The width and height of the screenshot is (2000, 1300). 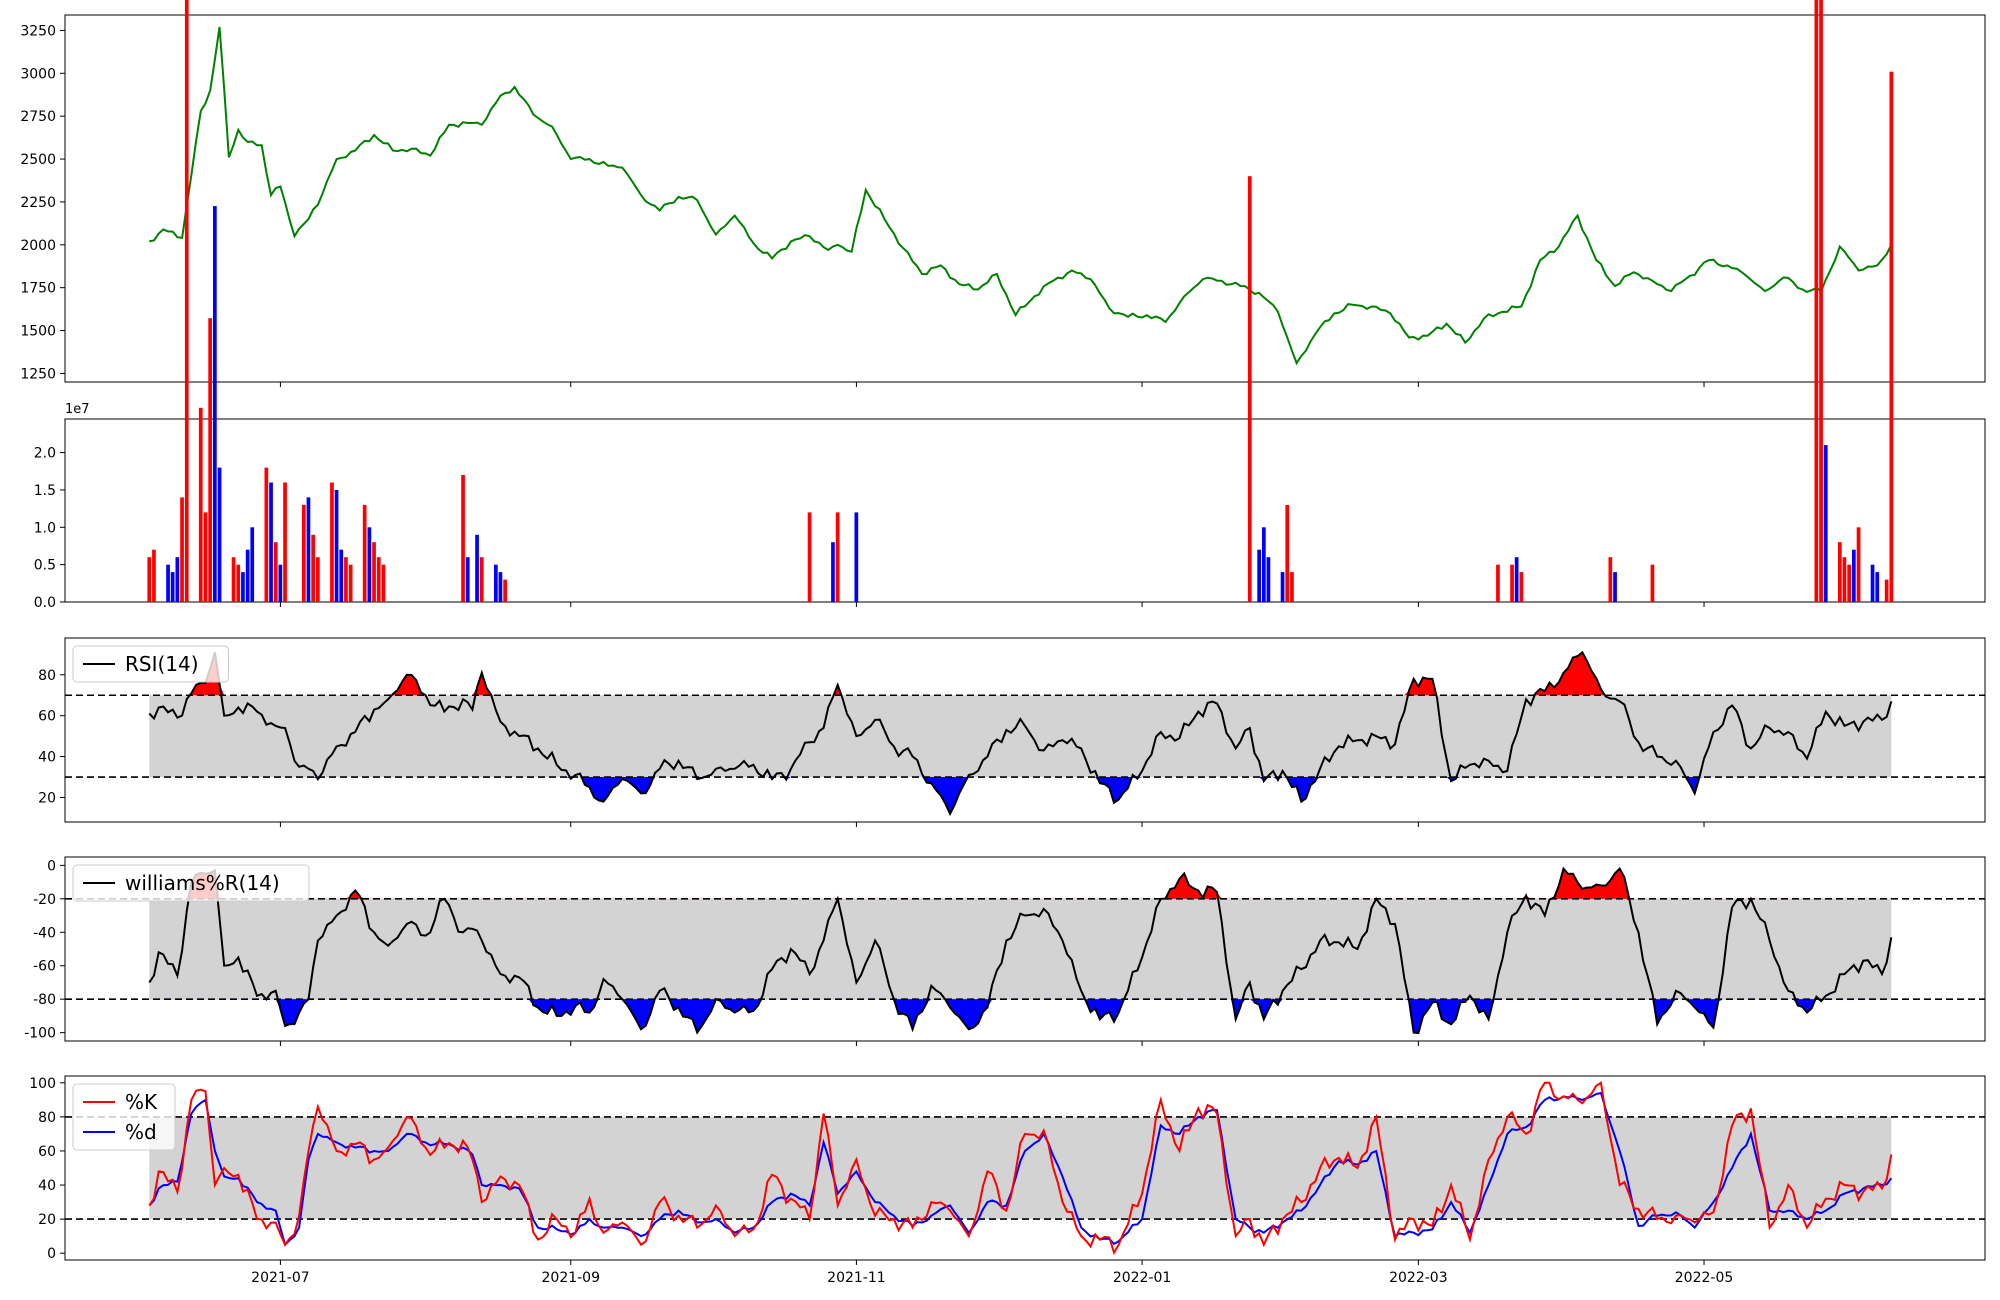 I want to click on volume-ytick-label: 2.0, so click(x=45, y=454).